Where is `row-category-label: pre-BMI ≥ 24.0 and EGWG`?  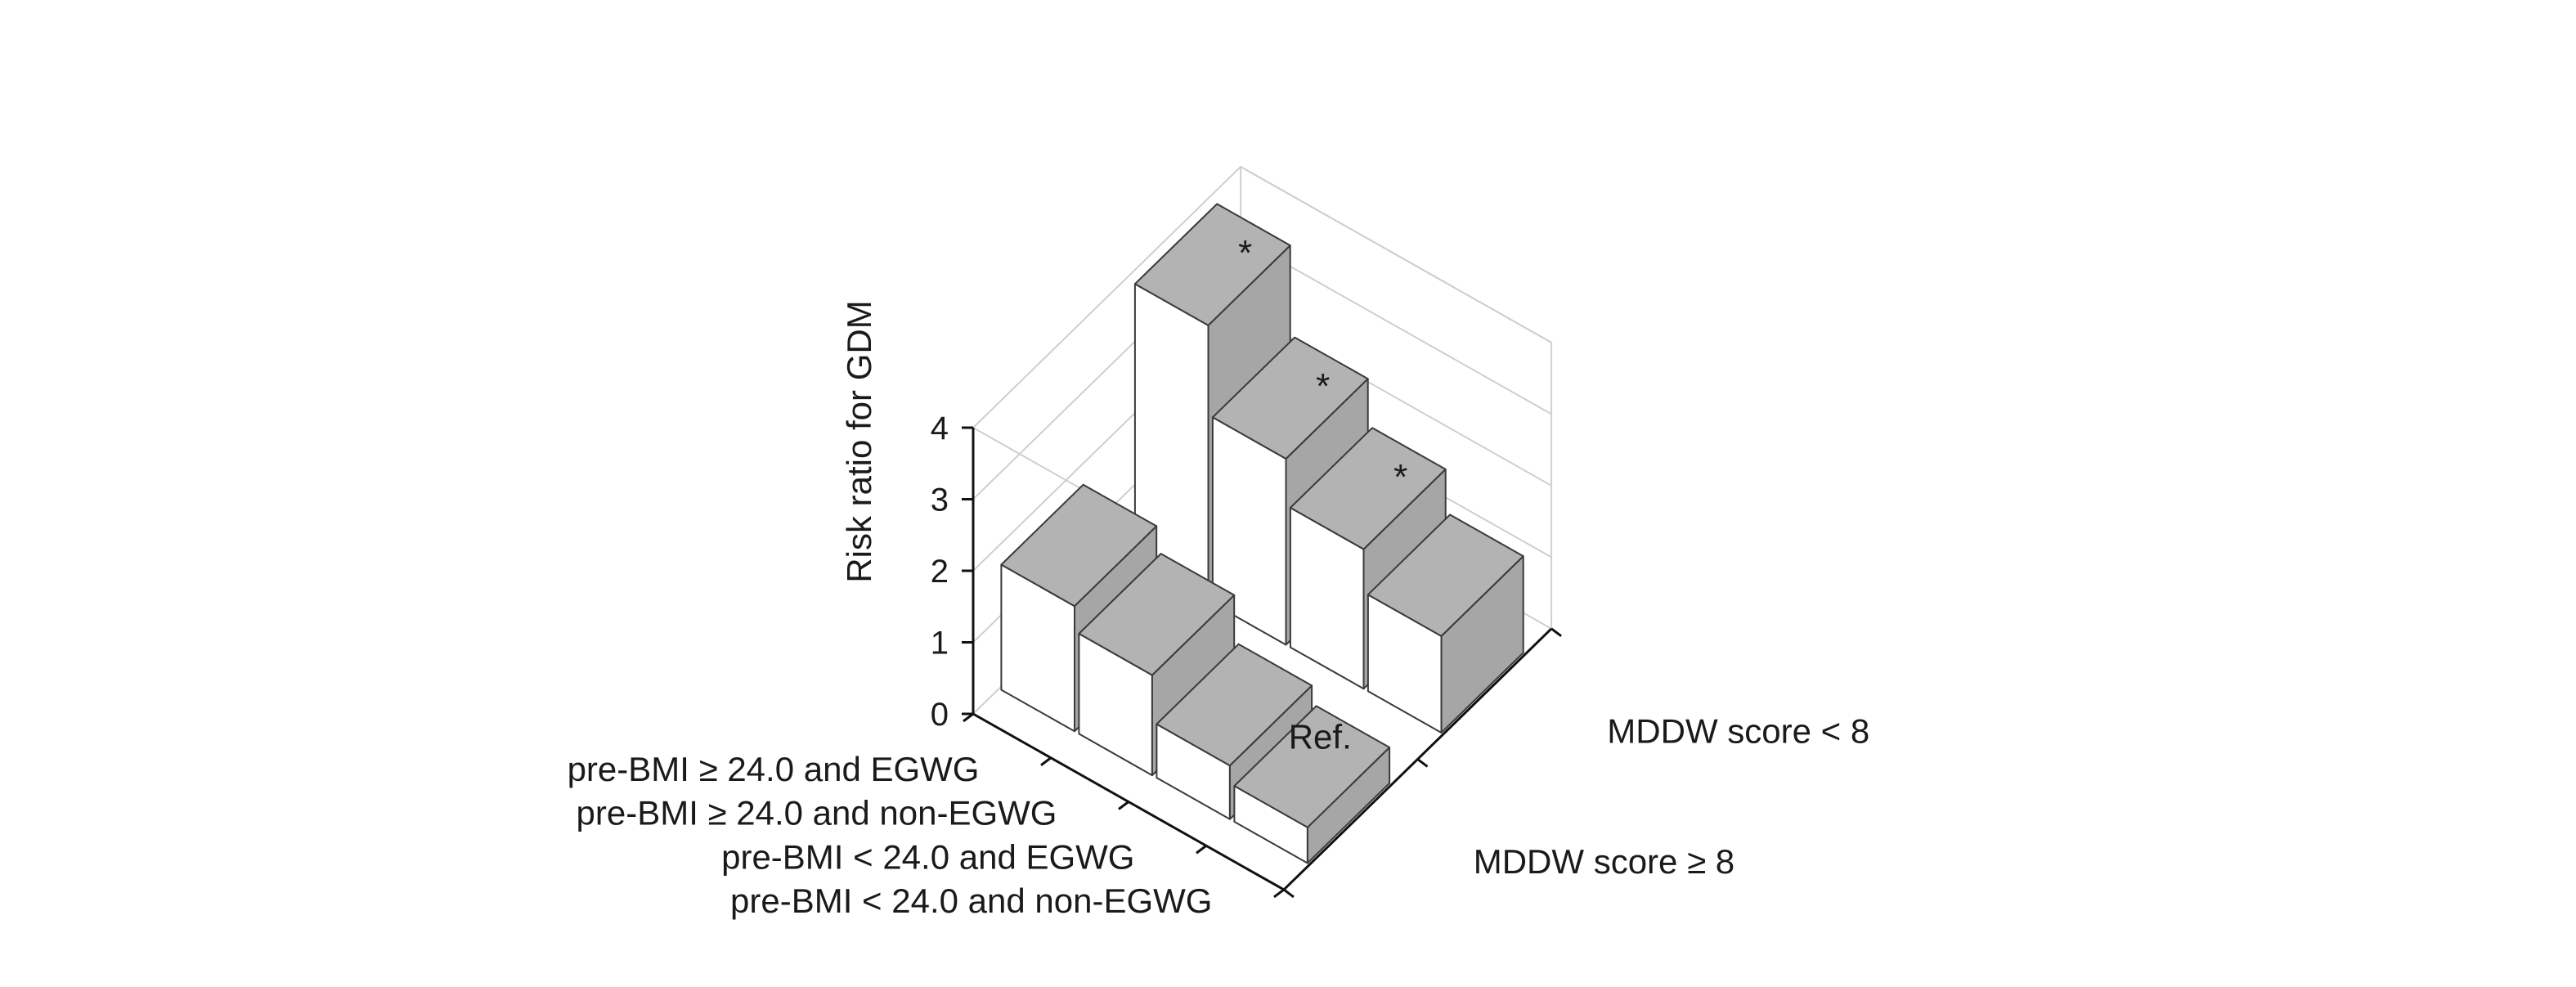 row-category-label: pre-BMI ≥ 24.0 and EGWG is located at coordinates (774, 769).